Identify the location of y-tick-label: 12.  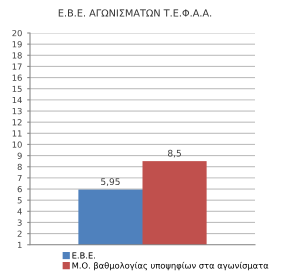
(17, 122).